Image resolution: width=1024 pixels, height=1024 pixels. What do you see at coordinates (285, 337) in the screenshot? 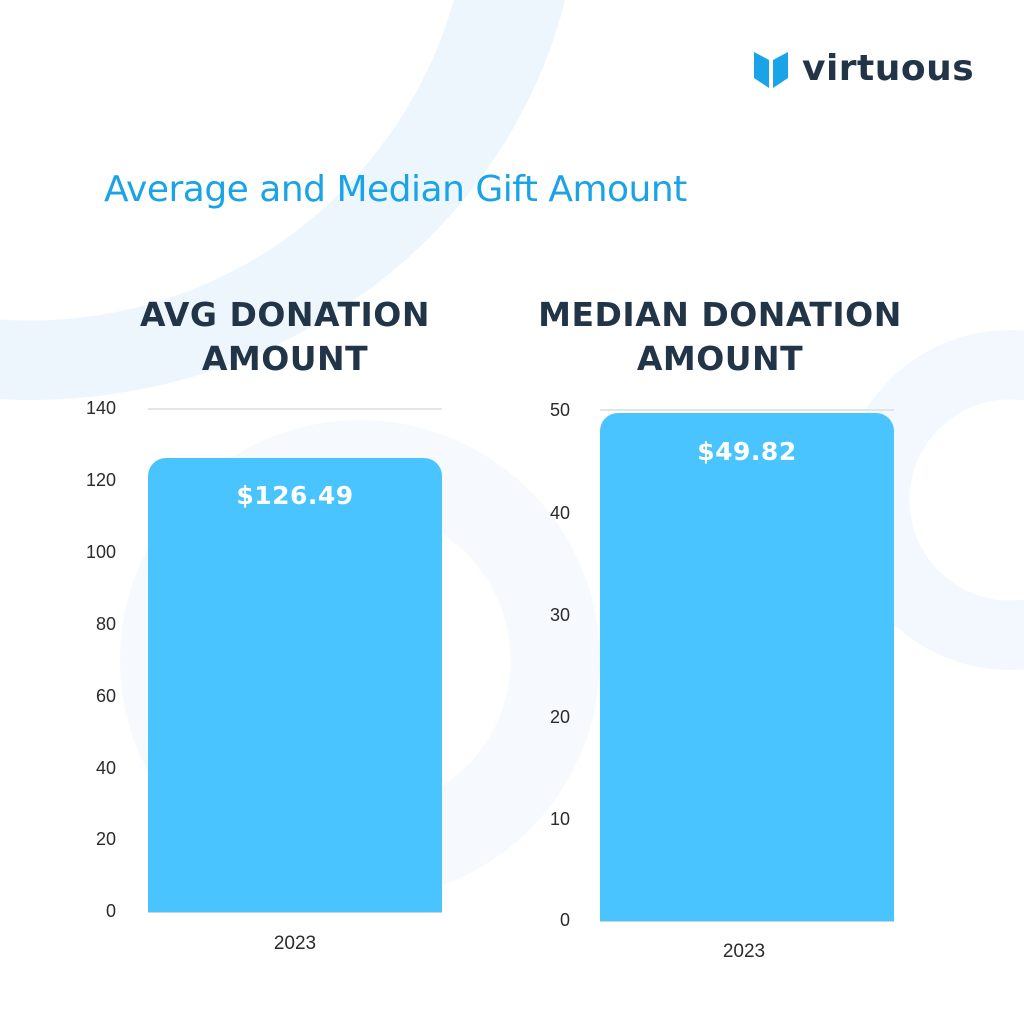
I see `avg-chart-heading: AVG DONATION AMOUNT` at bounding box center [285, 337].